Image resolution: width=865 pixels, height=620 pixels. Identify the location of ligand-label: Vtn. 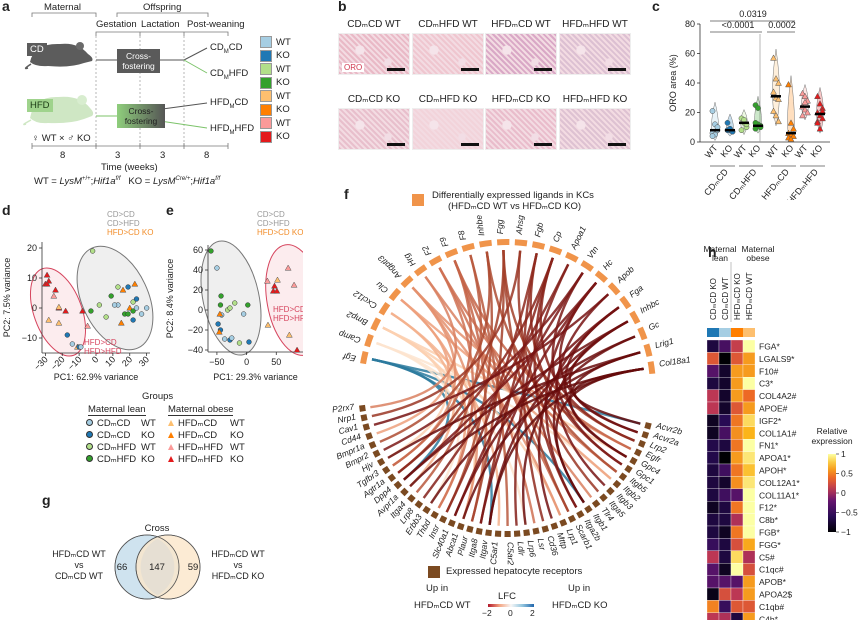
(593, 252).